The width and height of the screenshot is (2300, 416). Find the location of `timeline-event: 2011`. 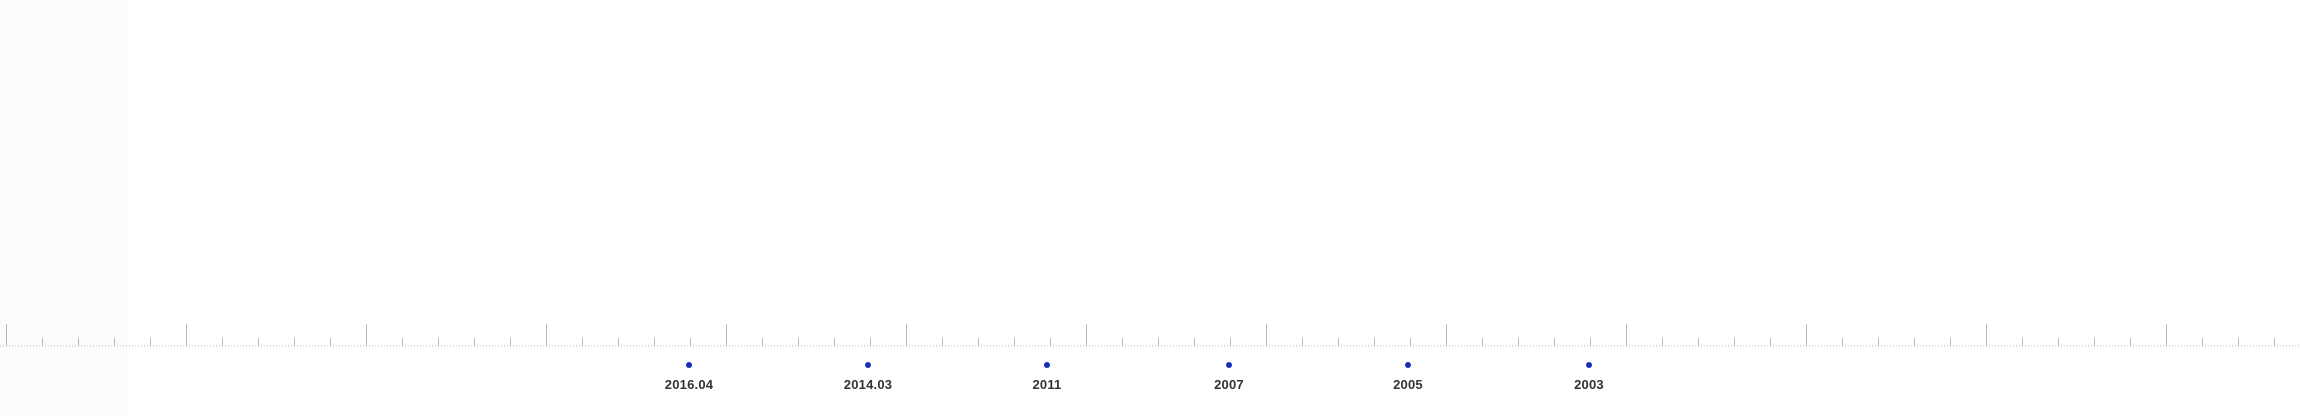

timeline-event: 2011 is located at coordinates (1047, 377).